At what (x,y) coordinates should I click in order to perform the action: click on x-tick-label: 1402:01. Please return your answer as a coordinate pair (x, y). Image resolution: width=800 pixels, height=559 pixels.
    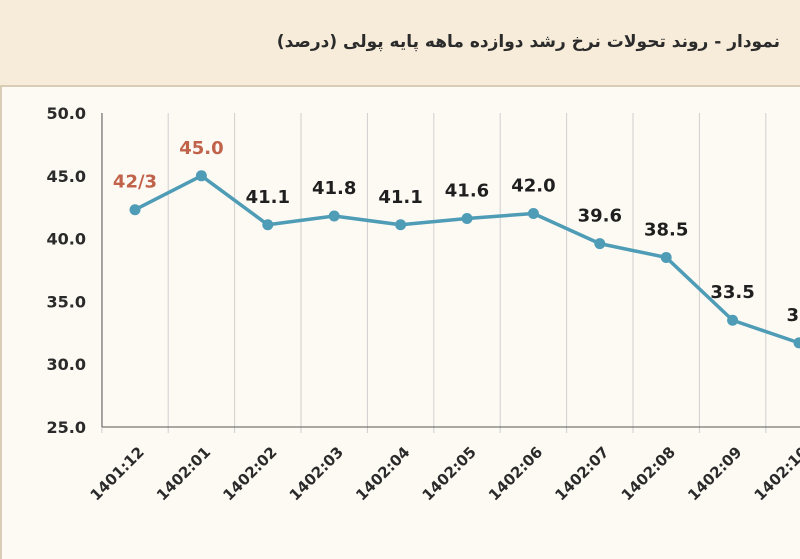
    Looking at the image, I should click on (183, 473).